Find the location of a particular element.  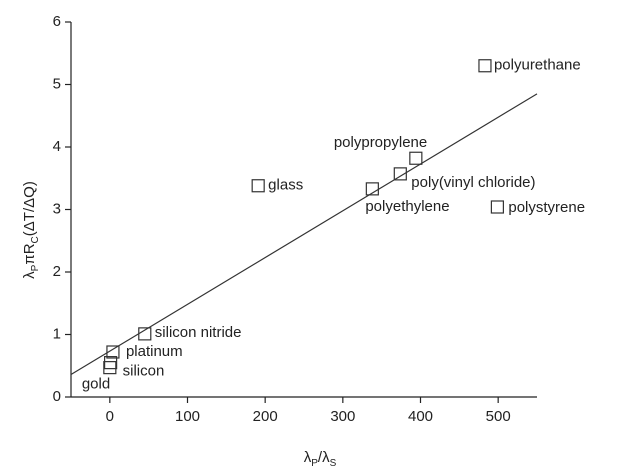

x-tick-label: 200 is located at coordinates (265, 416).